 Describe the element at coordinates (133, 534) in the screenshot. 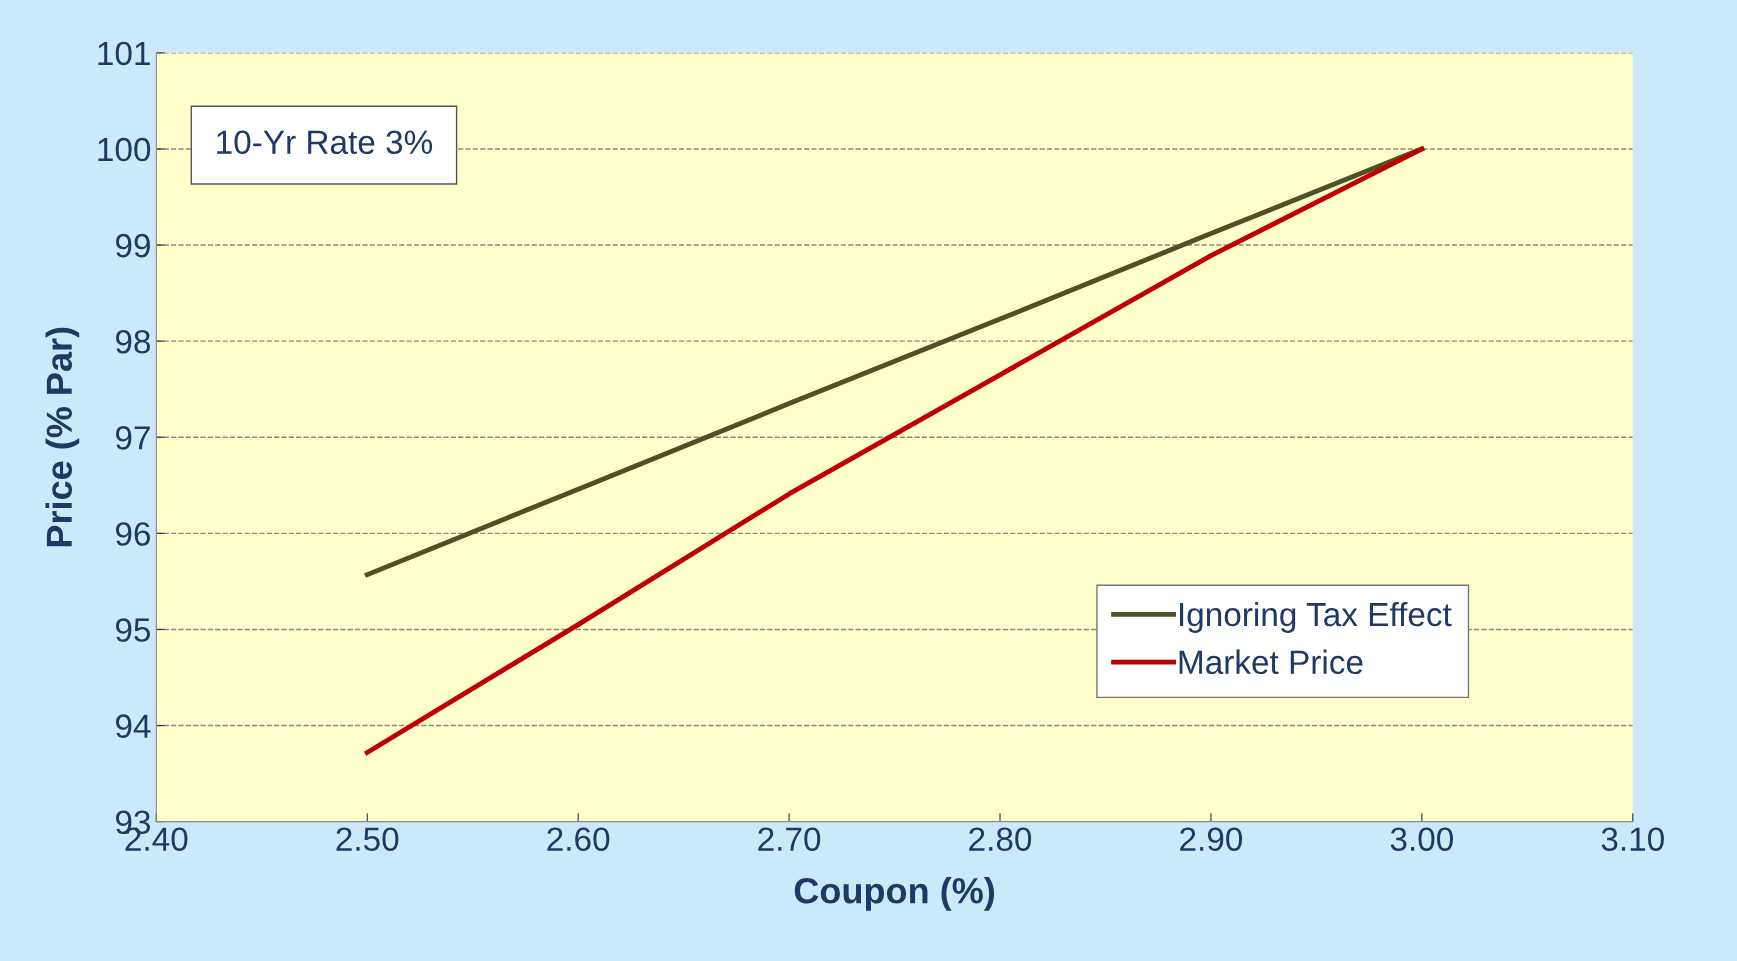

I see `y-tick-label: 96` at that location.